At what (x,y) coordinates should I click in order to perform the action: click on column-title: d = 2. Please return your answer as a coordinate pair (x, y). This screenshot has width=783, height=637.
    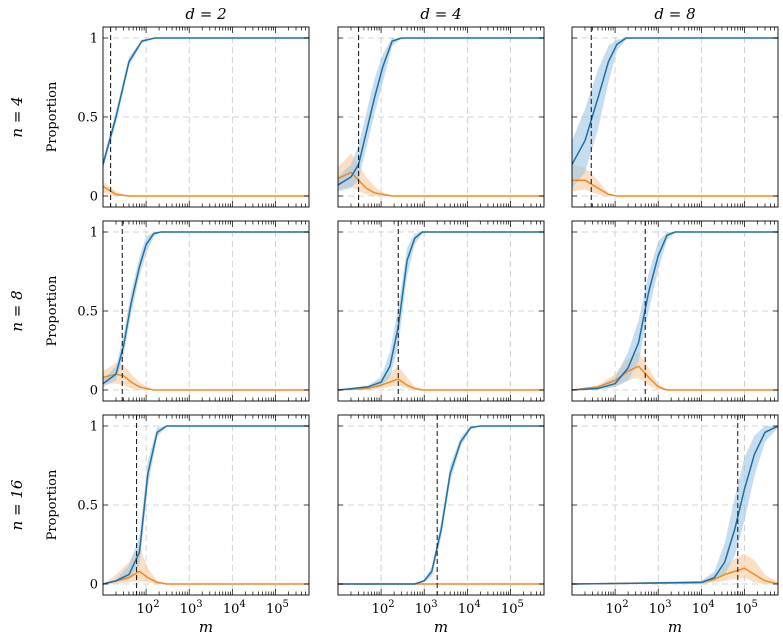
    Looking at the image, I should click on (205, 14).